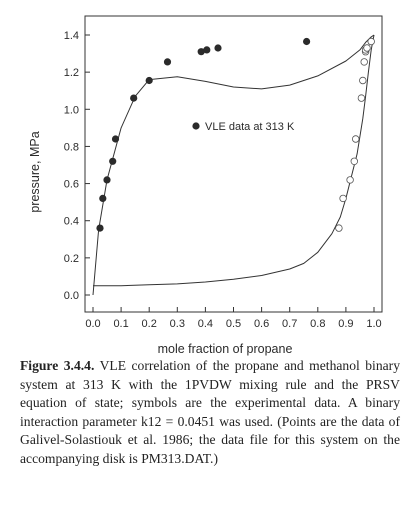 The height and width of the screenshot is (515, 415). What do you see at coordinates (250, 127) in the screenshot?
I see `legend-label: VLE data at 313 K` at bounding box center [250, 127].